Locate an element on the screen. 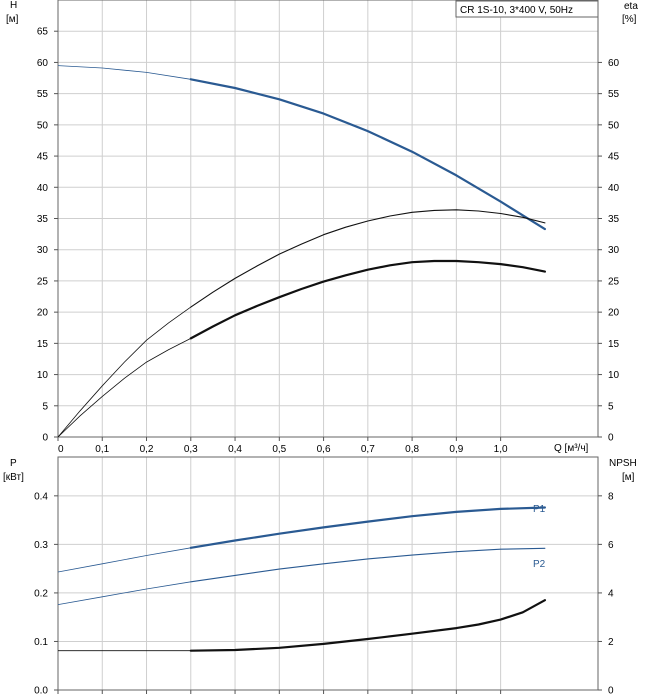 Image resolution: width=658 pixels, height=700 pixels. top-left-tick-label: 25 is located at coordinates (43, 281).